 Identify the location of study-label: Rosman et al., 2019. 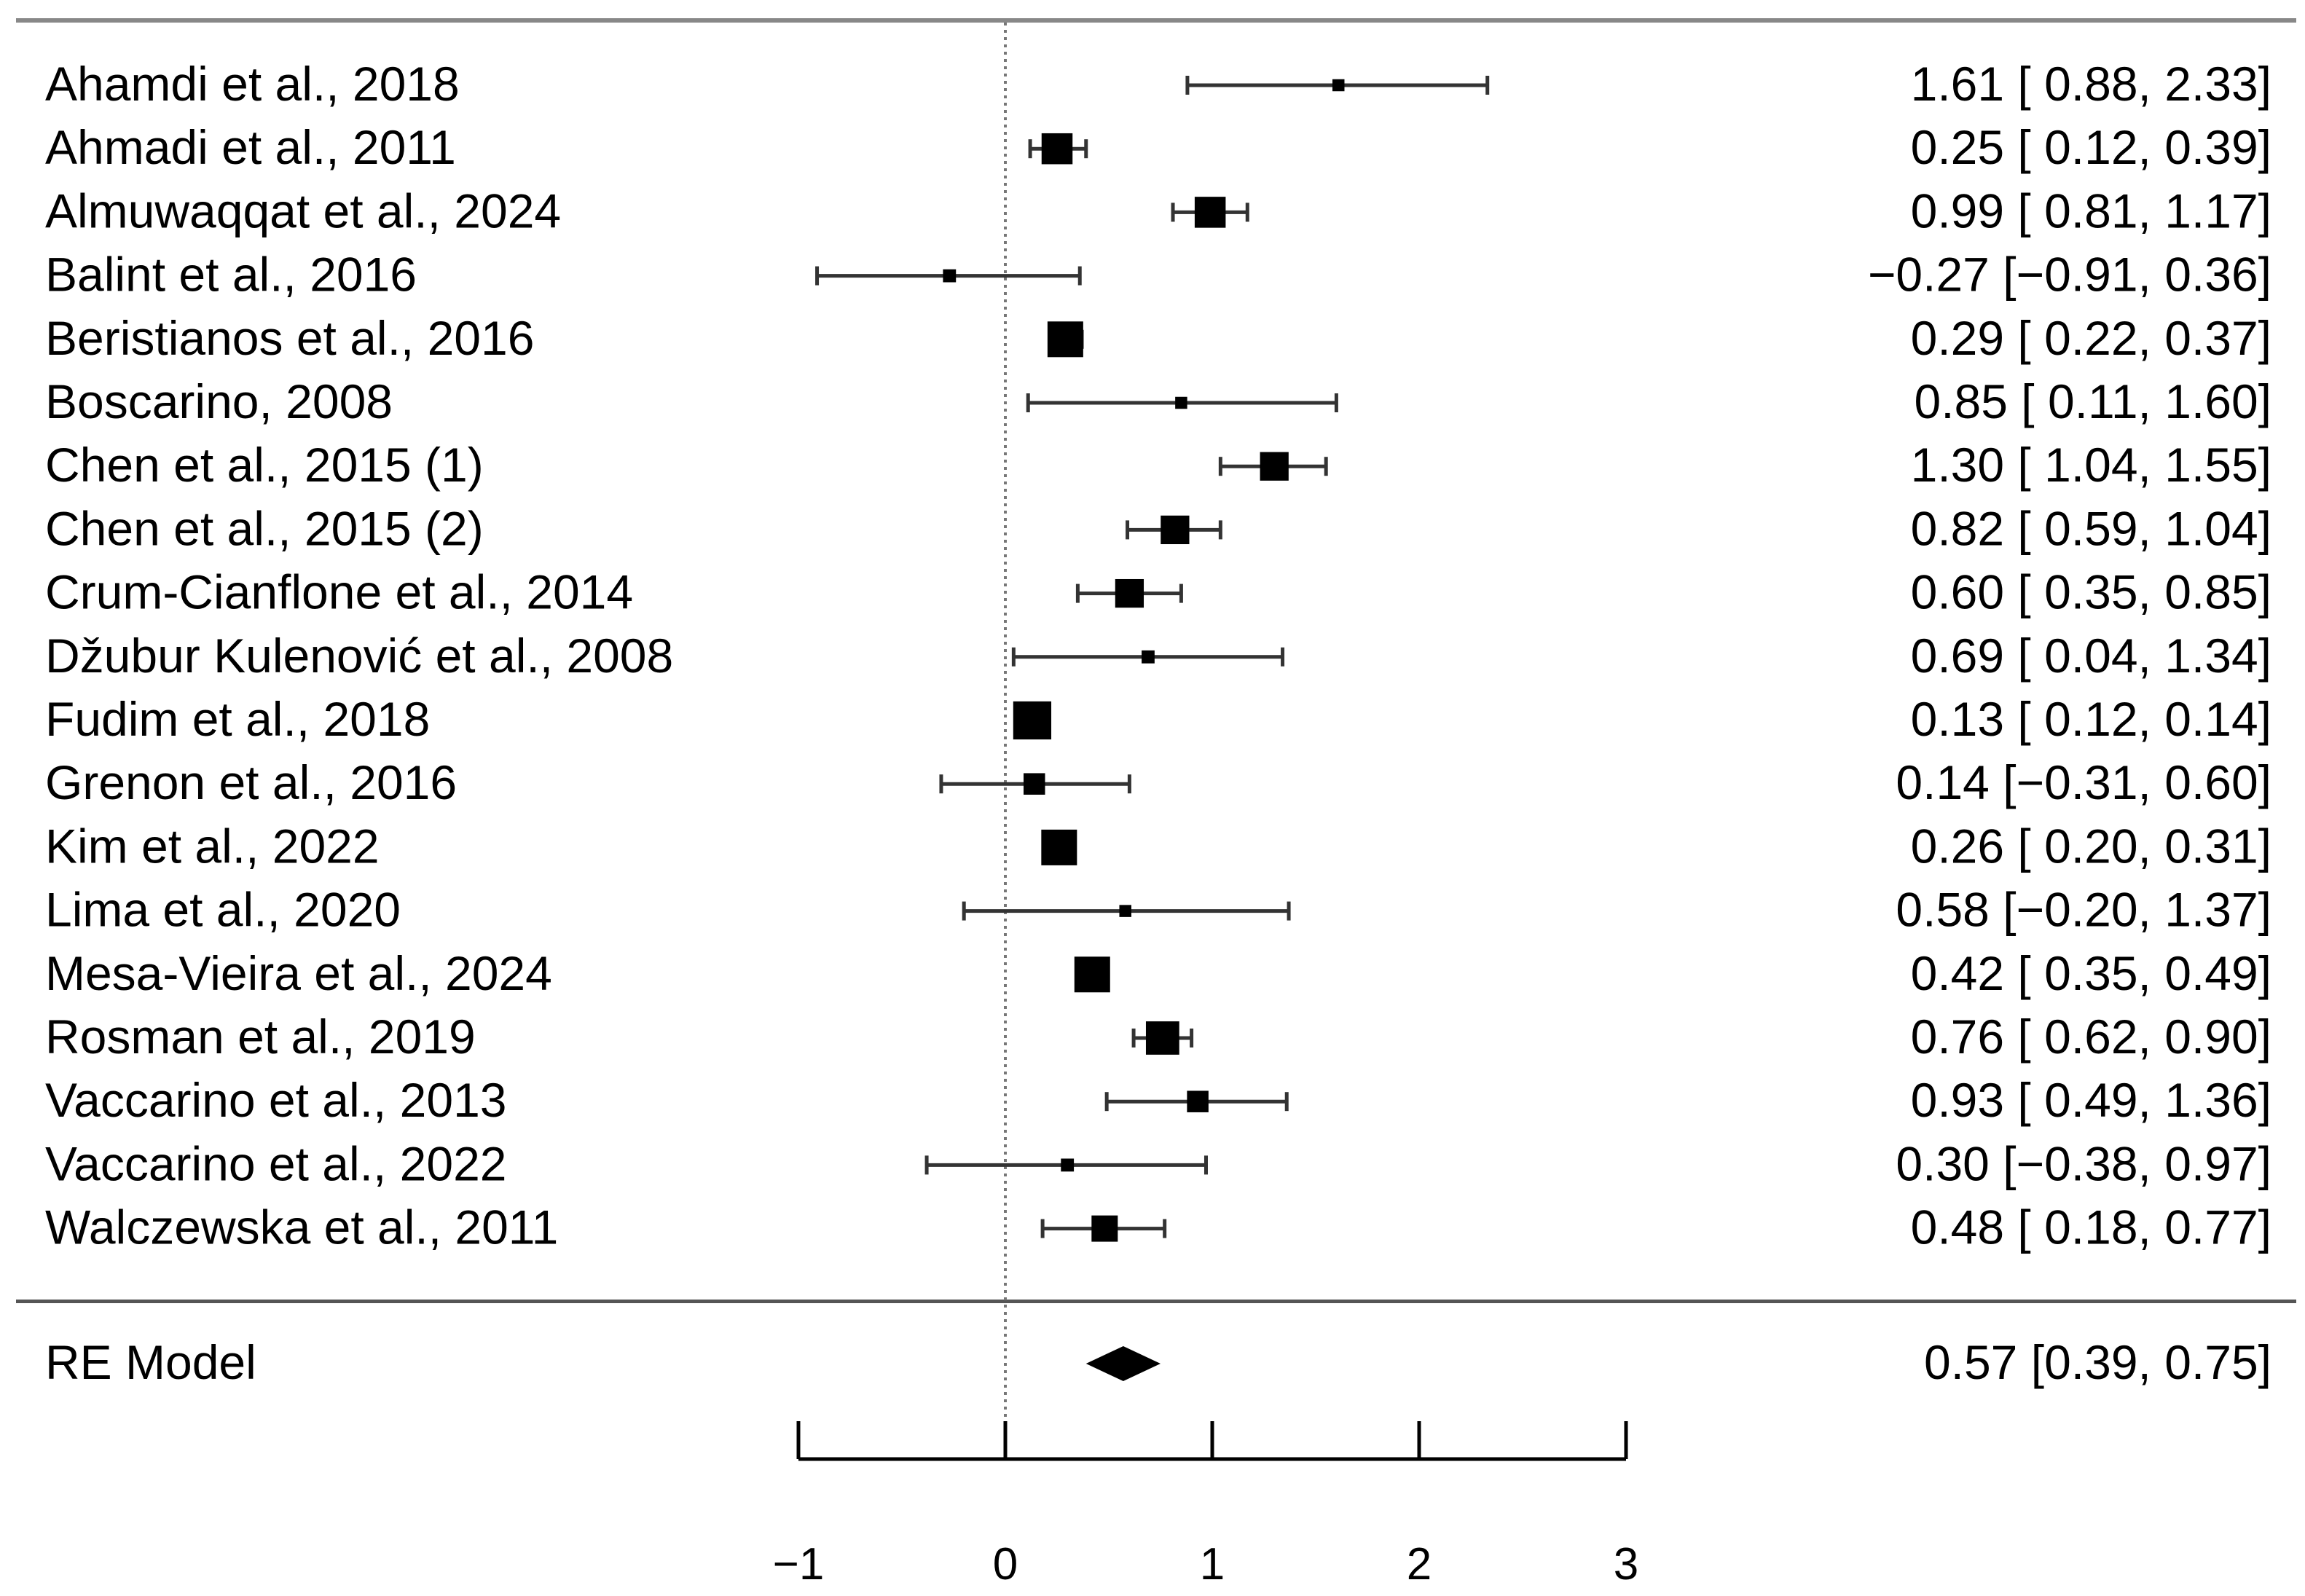
(260, 1037).